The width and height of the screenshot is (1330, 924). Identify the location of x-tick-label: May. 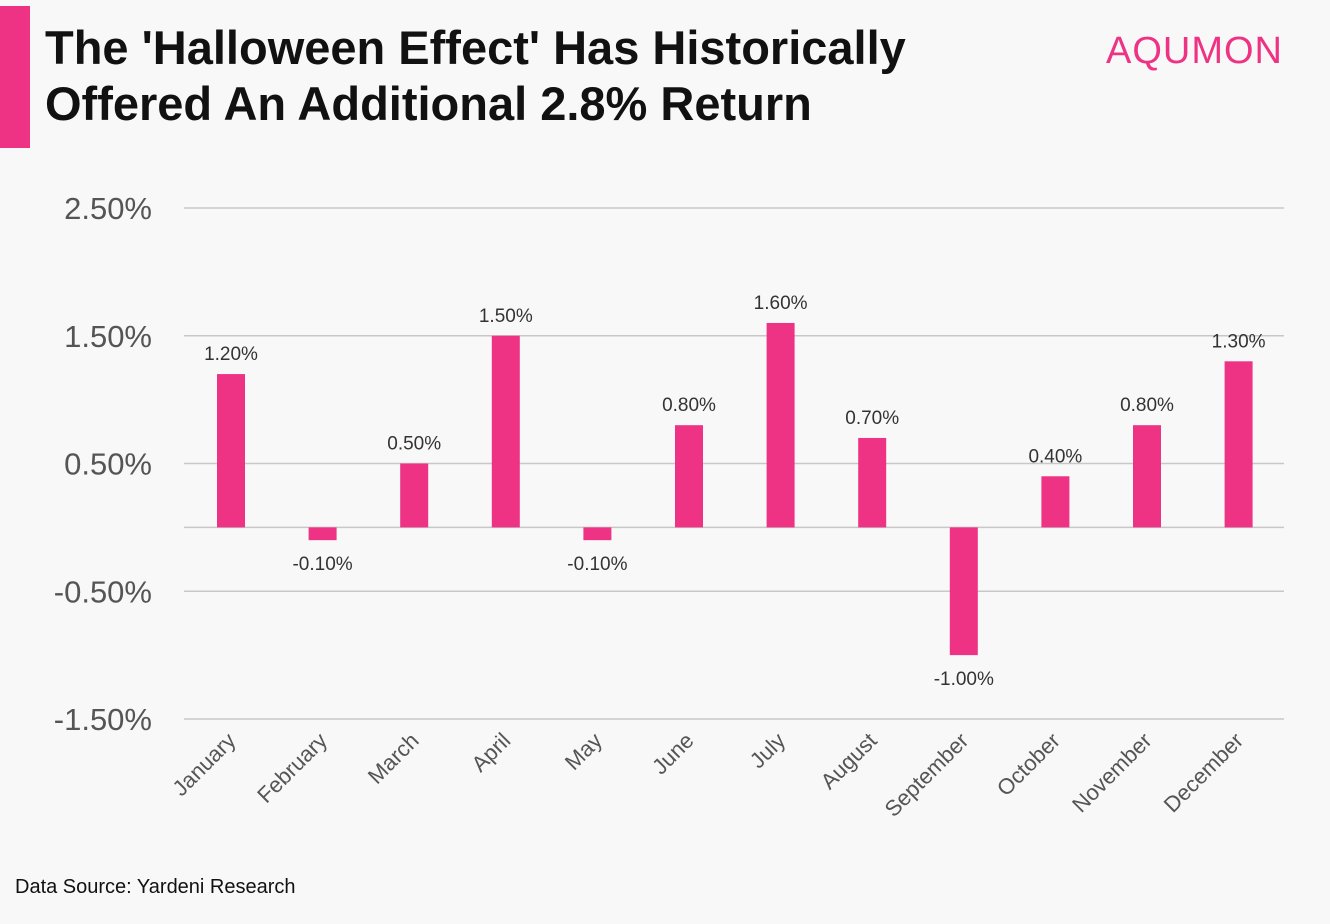
(583, 751).